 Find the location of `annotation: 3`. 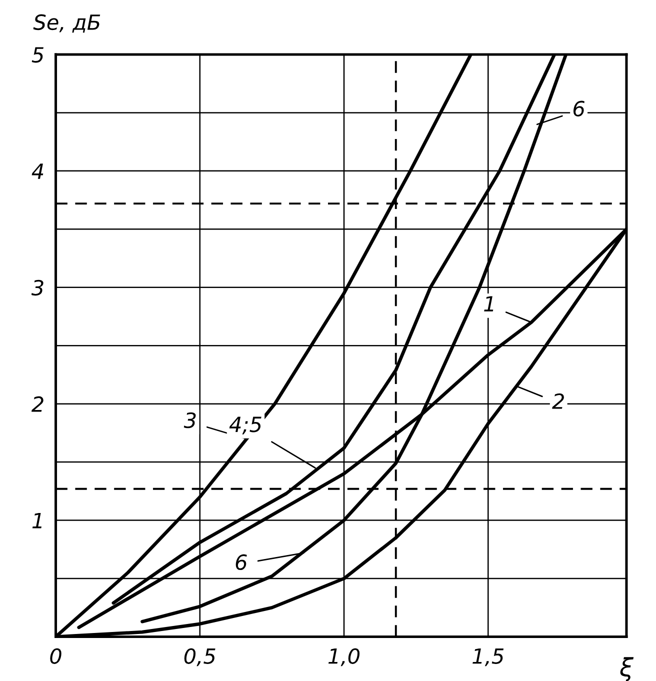

annotation: 3 is located at coordinates (190, 420).